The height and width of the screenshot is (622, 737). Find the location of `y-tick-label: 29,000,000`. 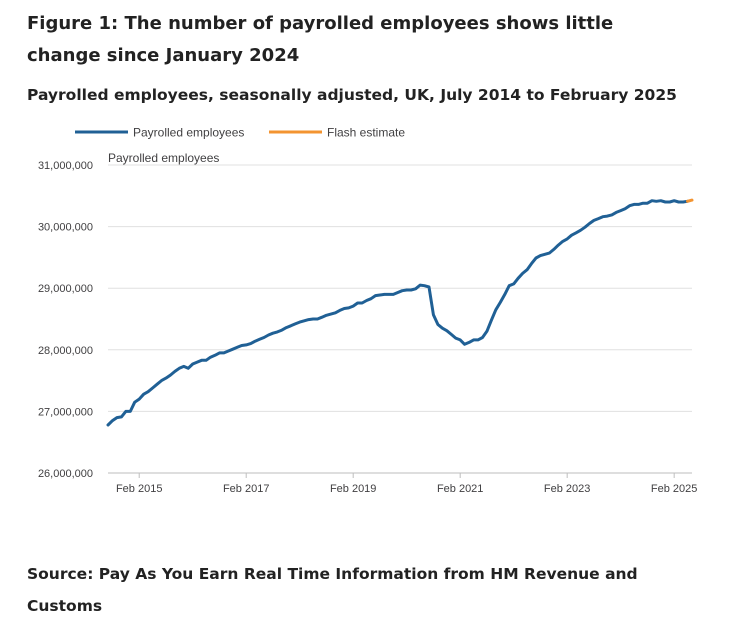

y-tick-label: 29,000,000 is located at coordinates (65, 289).